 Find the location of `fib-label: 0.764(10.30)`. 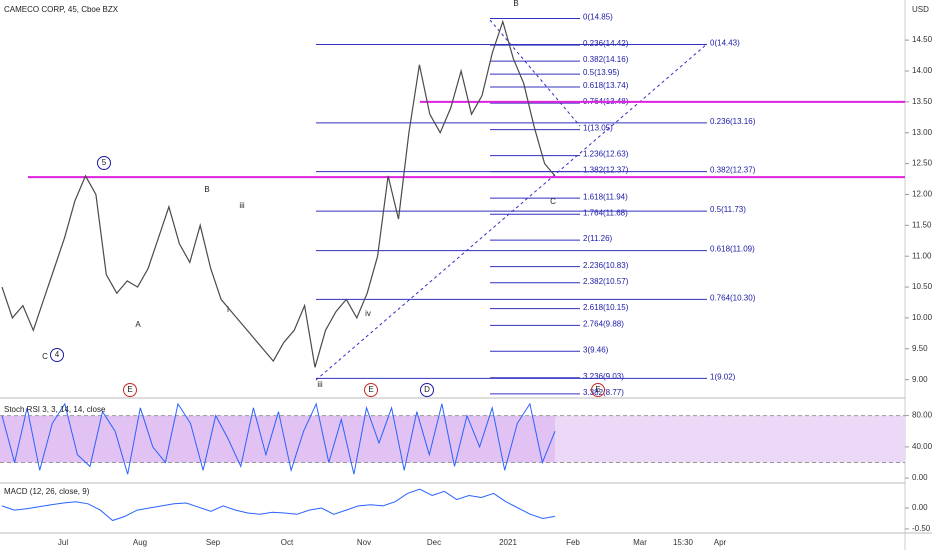

fib-label: 0.764(10.30) is located at coordinates (733, 298).